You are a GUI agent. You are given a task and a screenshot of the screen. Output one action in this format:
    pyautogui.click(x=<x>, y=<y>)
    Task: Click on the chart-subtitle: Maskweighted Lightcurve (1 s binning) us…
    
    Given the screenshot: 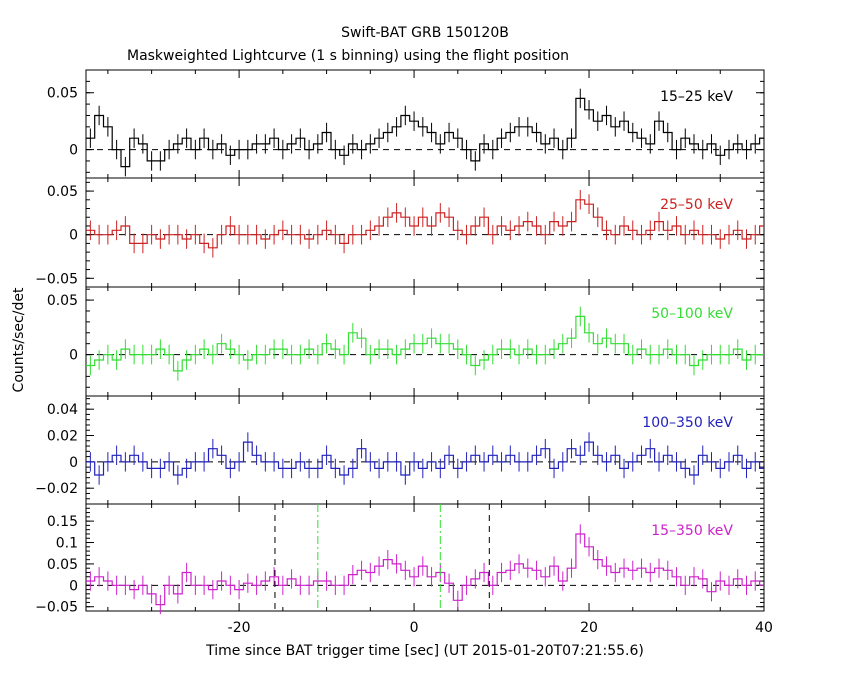 What is the action you would take?
    pyautogui.click(x=348, y=56)
    